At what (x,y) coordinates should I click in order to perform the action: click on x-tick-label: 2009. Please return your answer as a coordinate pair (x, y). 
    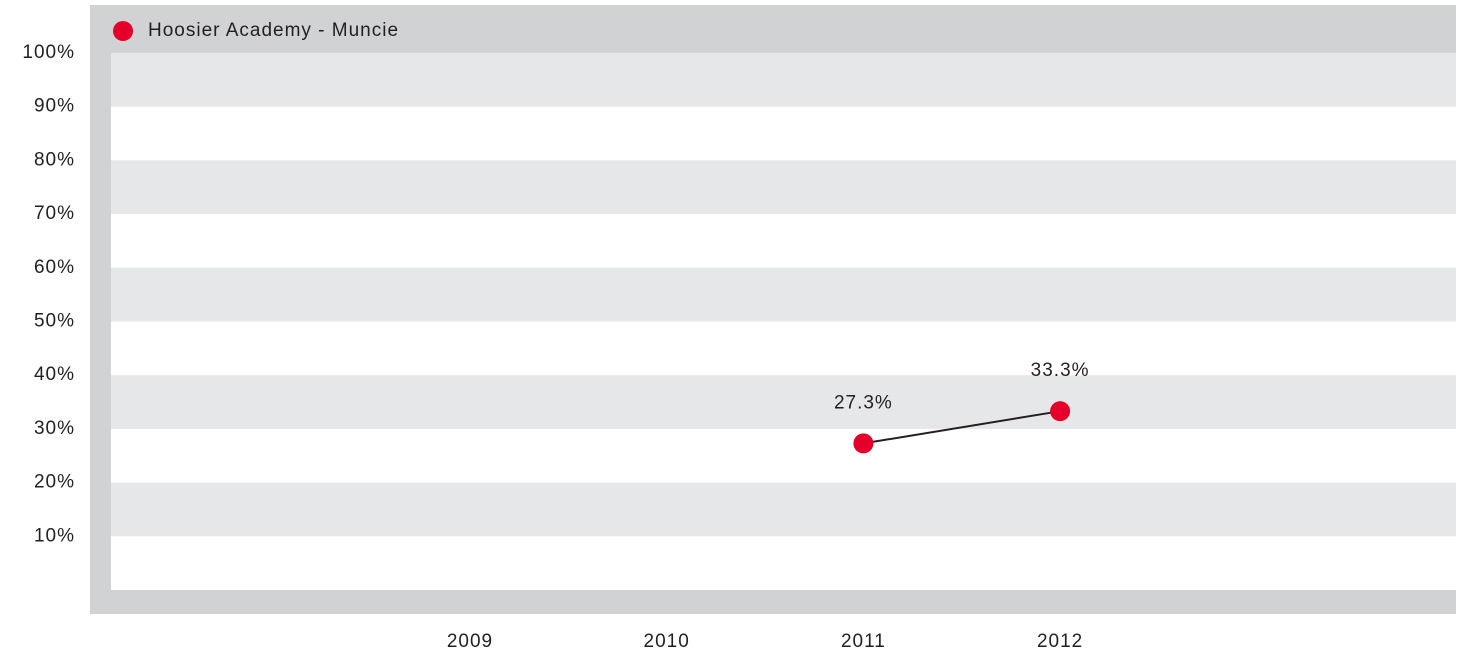
    Looking at the image, I should click on (470, 641).